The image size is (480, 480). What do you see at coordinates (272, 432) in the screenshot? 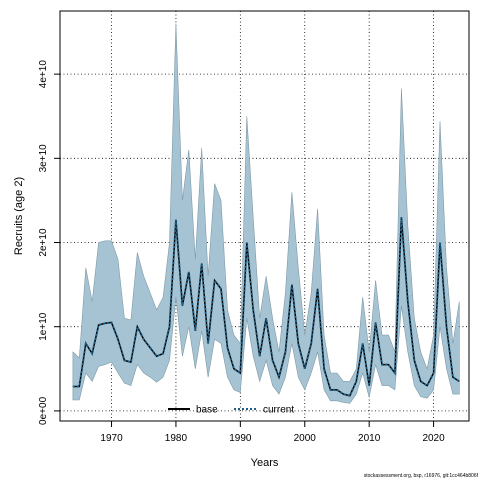
I see `x-axis: 1970 1980 1990 2000 2010 2020` at bounding box center [272, 432].